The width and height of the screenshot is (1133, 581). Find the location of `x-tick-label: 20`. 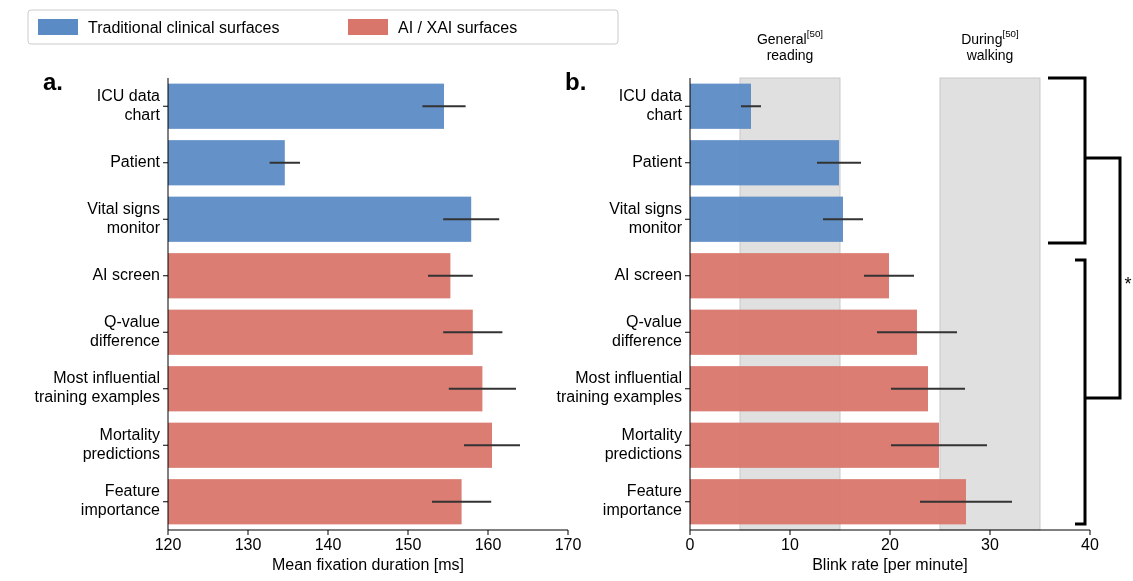

x-tick-label: 20 is located at coordinates (890, 544).